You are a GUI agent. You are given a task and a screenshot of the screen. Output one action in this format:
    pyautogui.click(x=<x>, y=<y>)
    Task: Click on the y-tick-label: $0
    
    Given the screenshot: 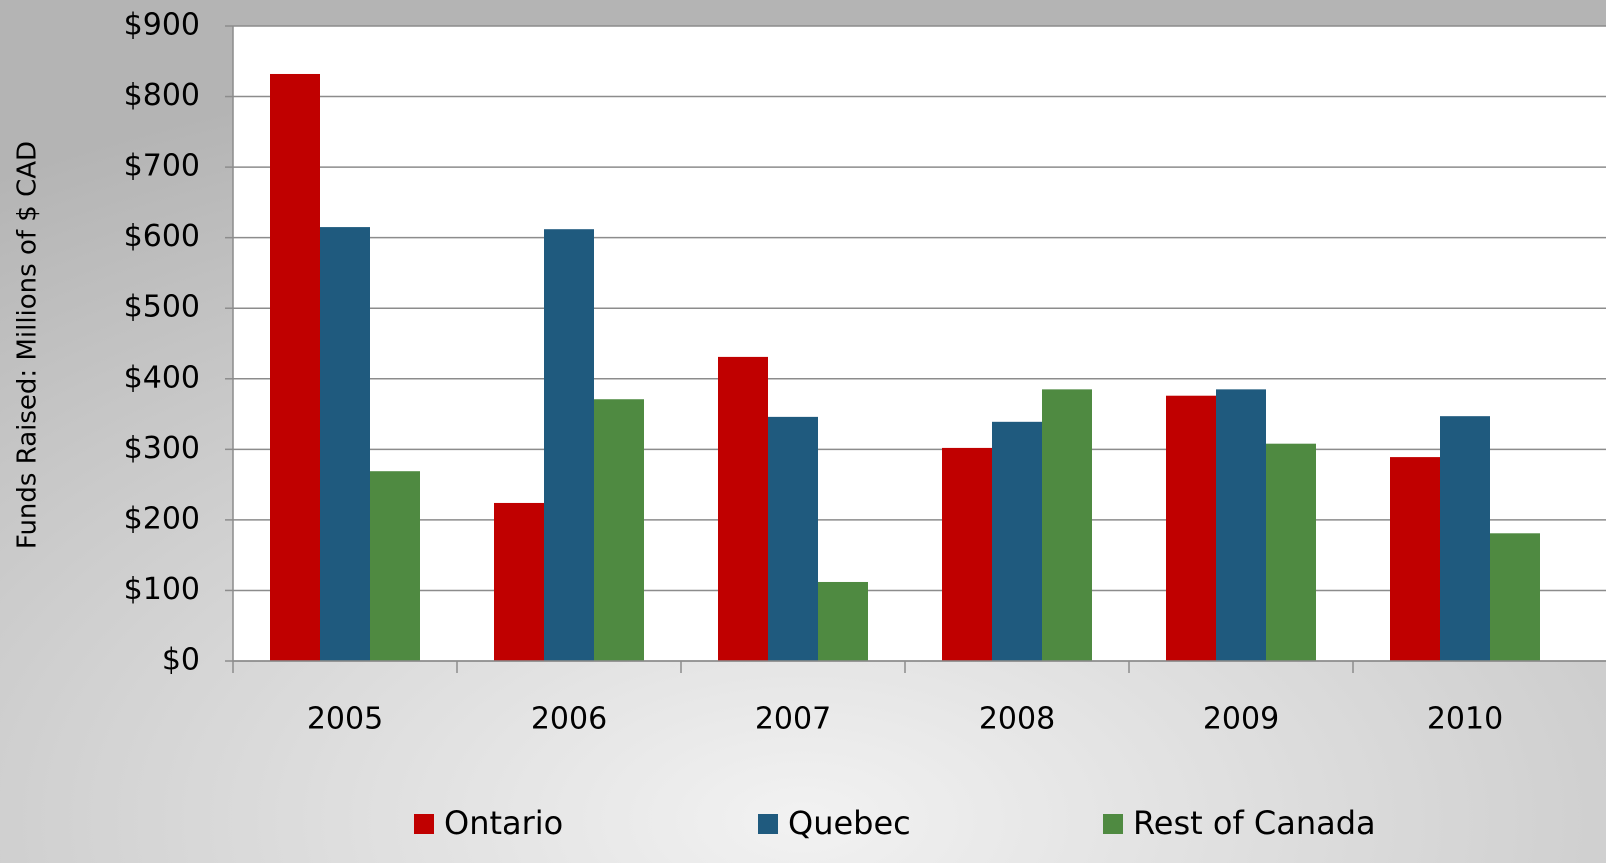 What is the action you would take?
    pyautogui.click(x=181, y=660)
    